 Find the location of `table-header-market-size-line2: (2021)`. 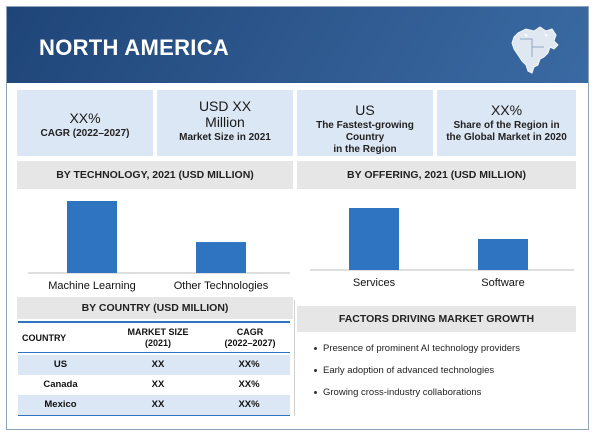

table-header-market-size-line2: (2021) is located at coordinates (157, 343).